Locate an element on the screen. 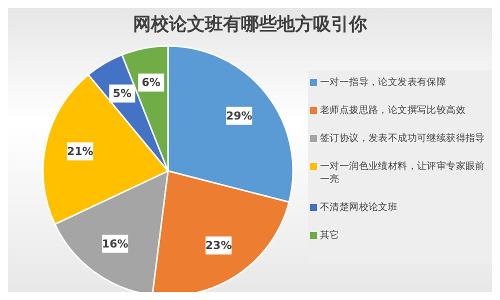  data-label: 16% is located at coordinates (115, 243).